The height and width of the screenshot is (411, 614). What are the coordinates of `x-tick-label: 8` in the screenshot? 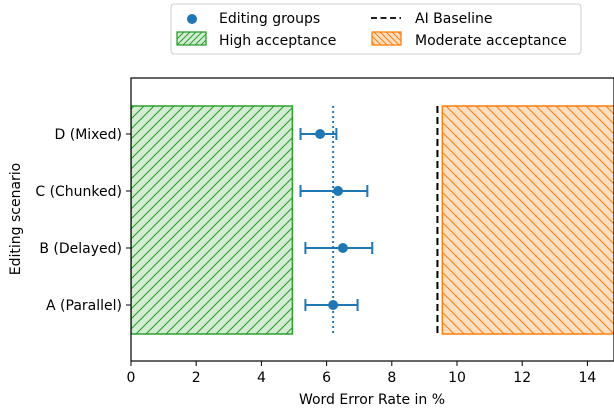 It's located at (391, 378).